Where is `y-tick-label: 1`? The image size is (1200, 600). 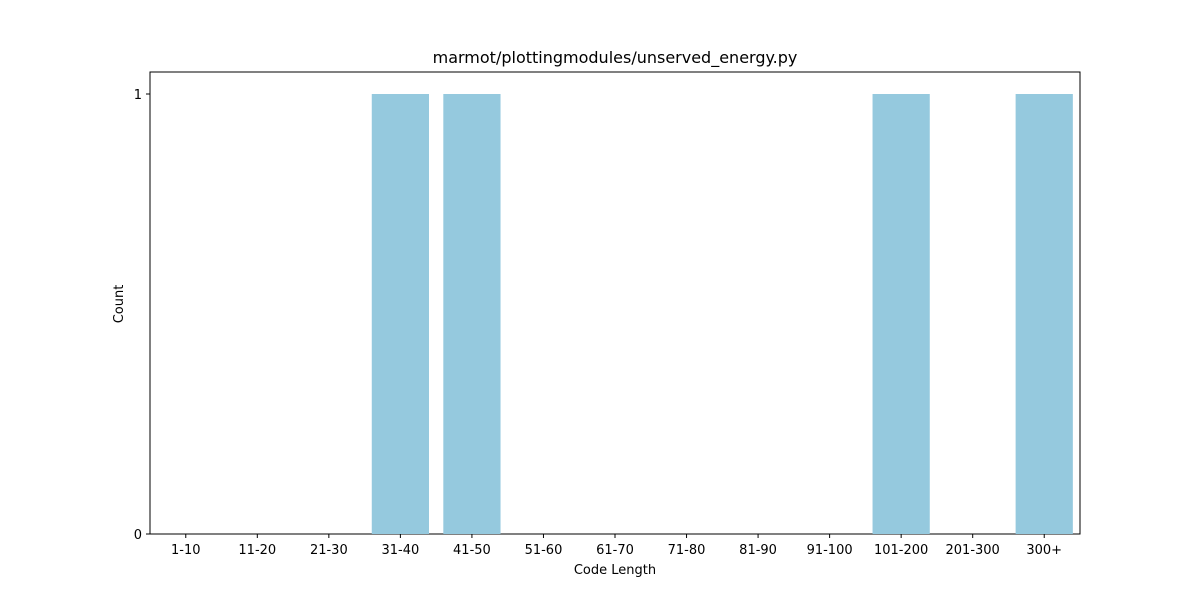
y-tick-label: 1 is located at coordinates (138, 95).